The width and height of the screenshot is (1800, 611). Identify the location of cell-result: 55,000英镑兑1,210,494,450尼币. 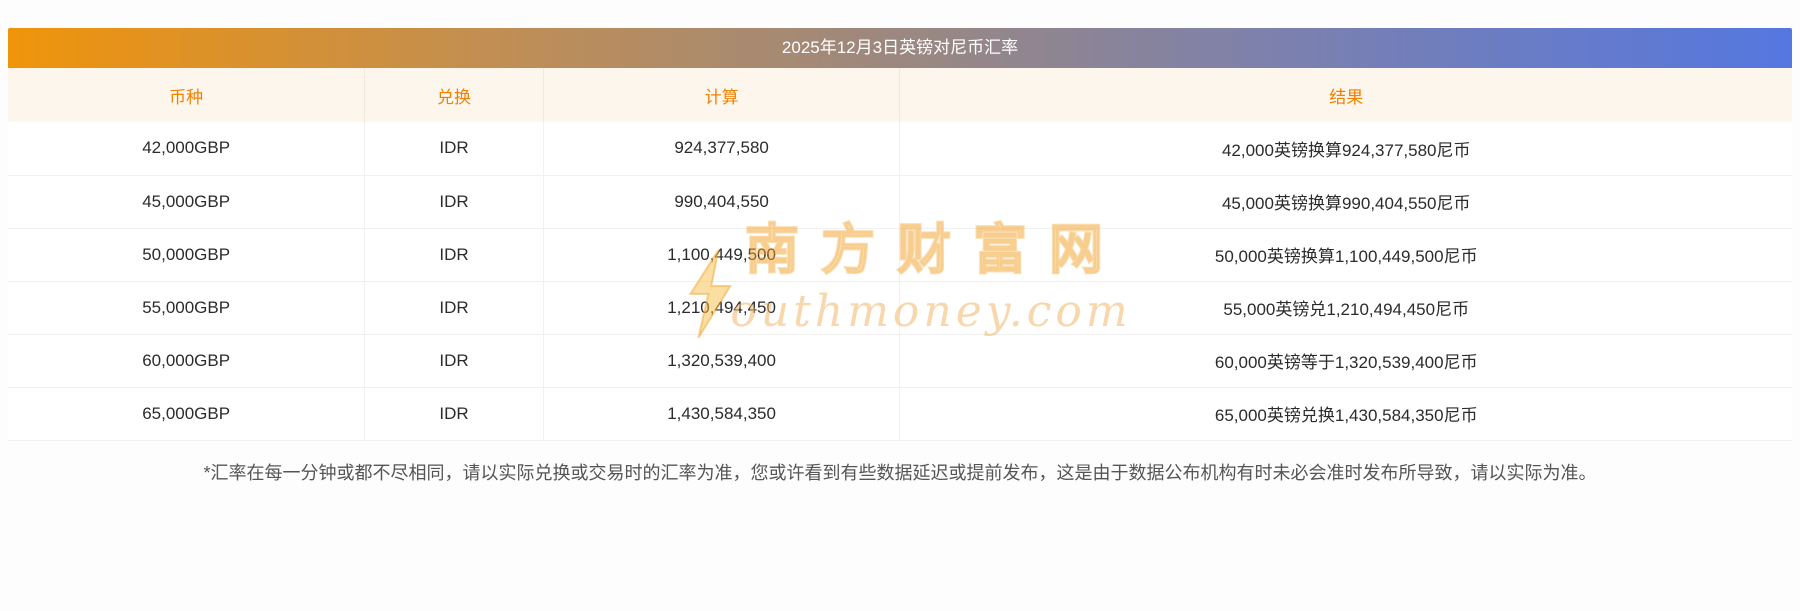
(1345, 308).